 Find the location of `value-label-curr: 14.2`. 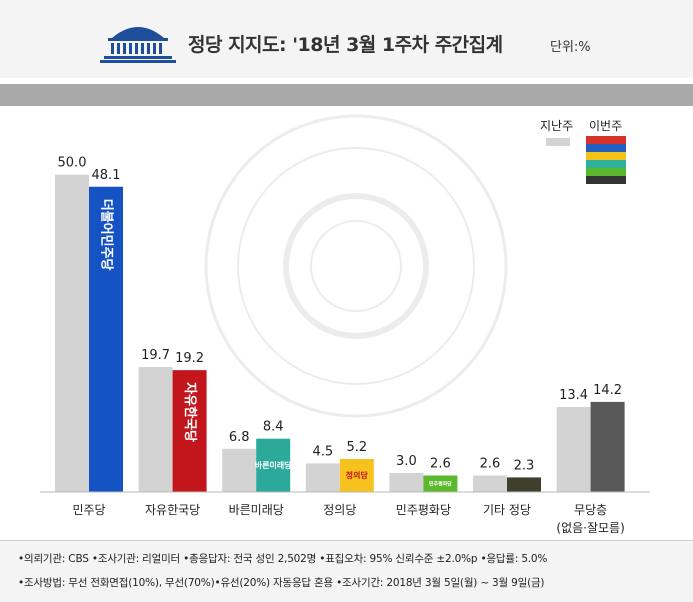

value-label-curr: 14.2 is located at coordinates (607, 390).